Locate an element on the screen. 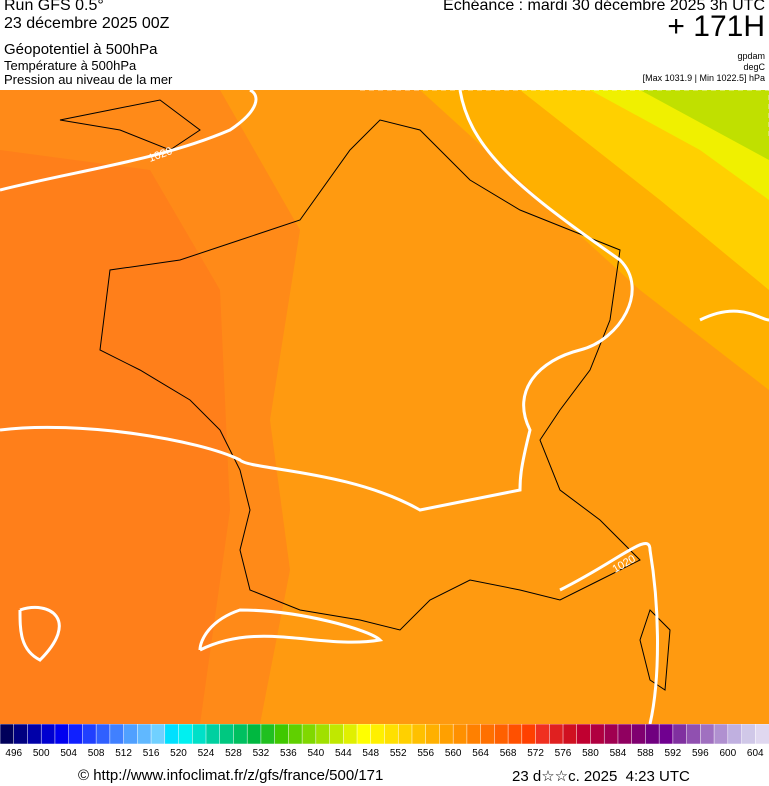 The image size is (769, 786). scale-label: 528 is located at coordinates (233, 753).